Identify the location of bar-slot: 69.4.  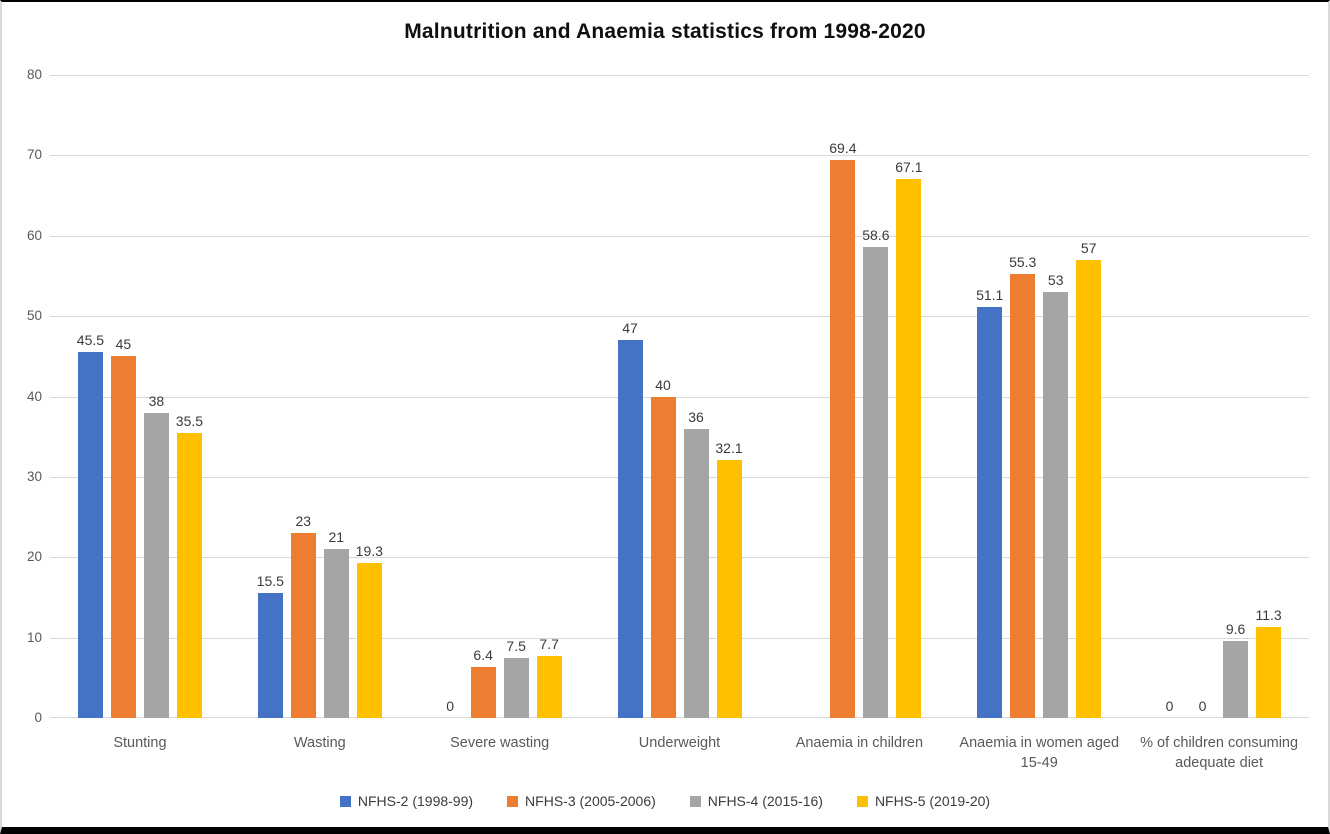
(843, 396).